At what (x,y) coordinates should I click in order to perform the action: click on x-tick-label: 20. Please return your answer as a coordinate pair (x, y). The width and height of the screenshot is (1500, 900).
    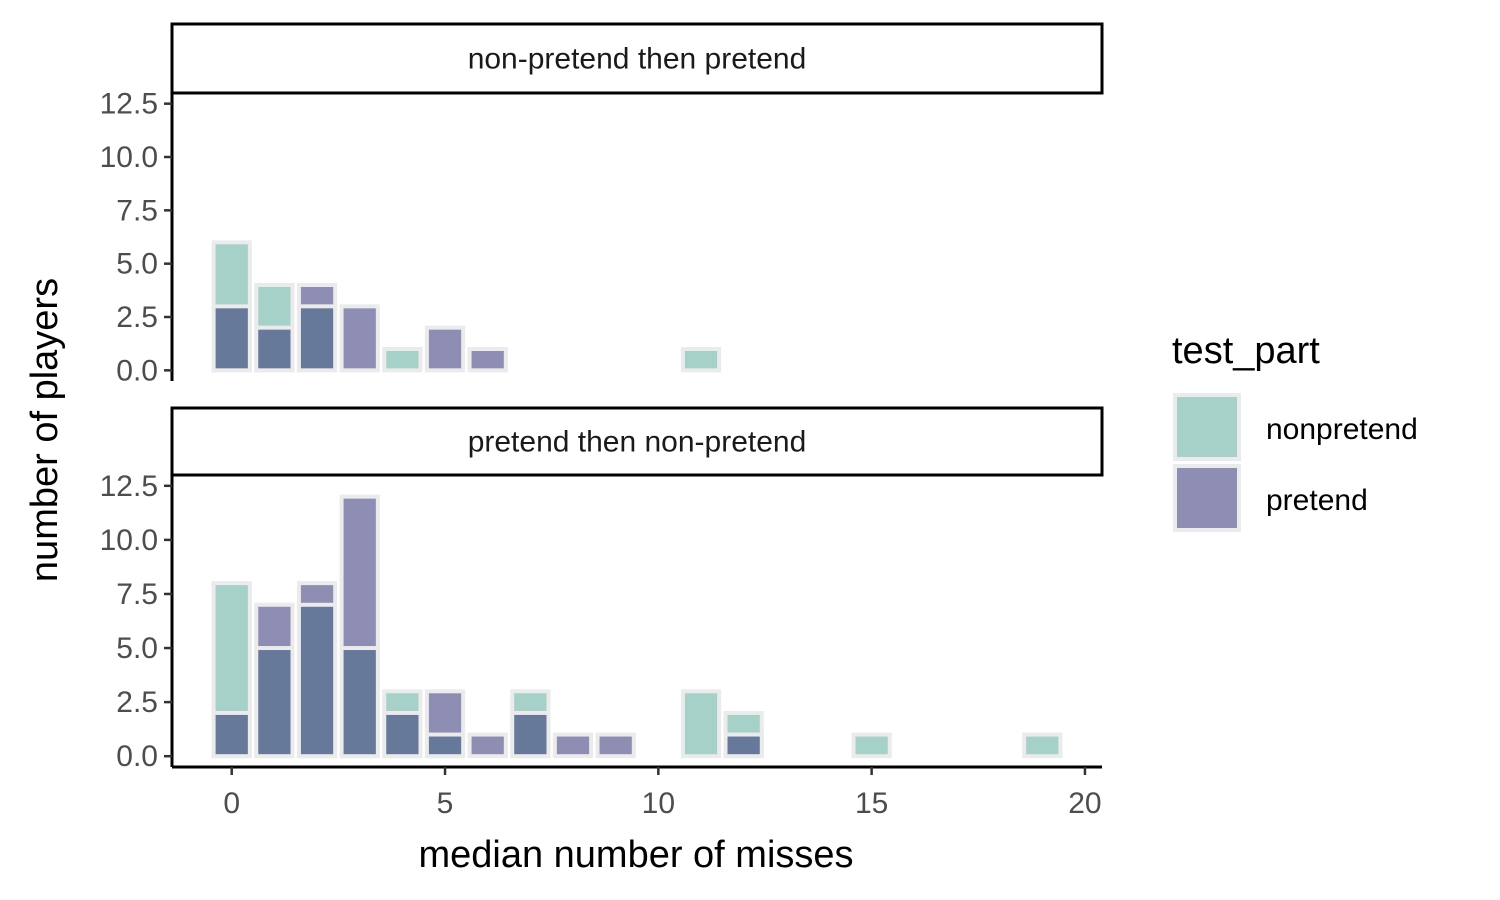
    Looking at the image, I should click on (1084, 803).